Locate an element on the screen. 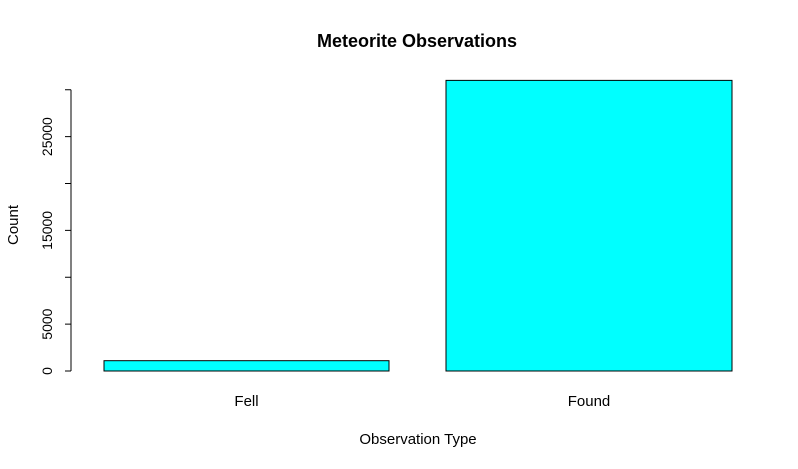 This screenshot has width=798, height=469. bar-fell is located at coordinates (246, 366).